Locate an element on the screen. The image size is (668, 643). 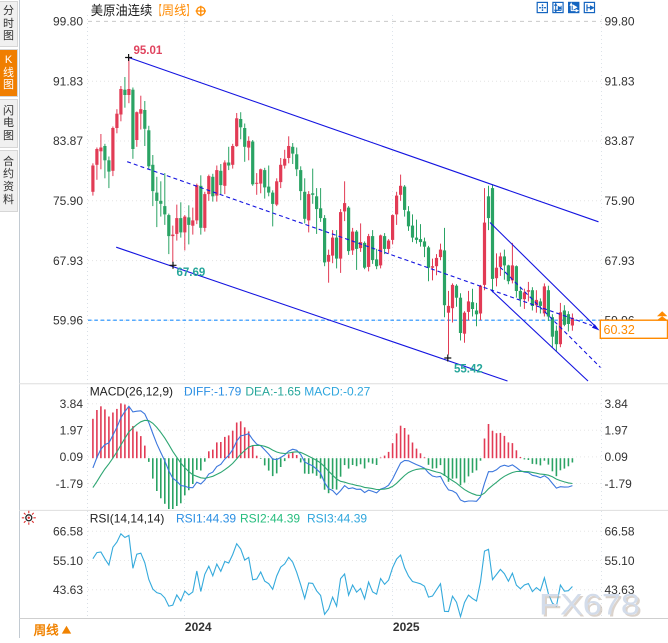
svg-text: DEA:-1.65 is located at coordinates (273, 391).